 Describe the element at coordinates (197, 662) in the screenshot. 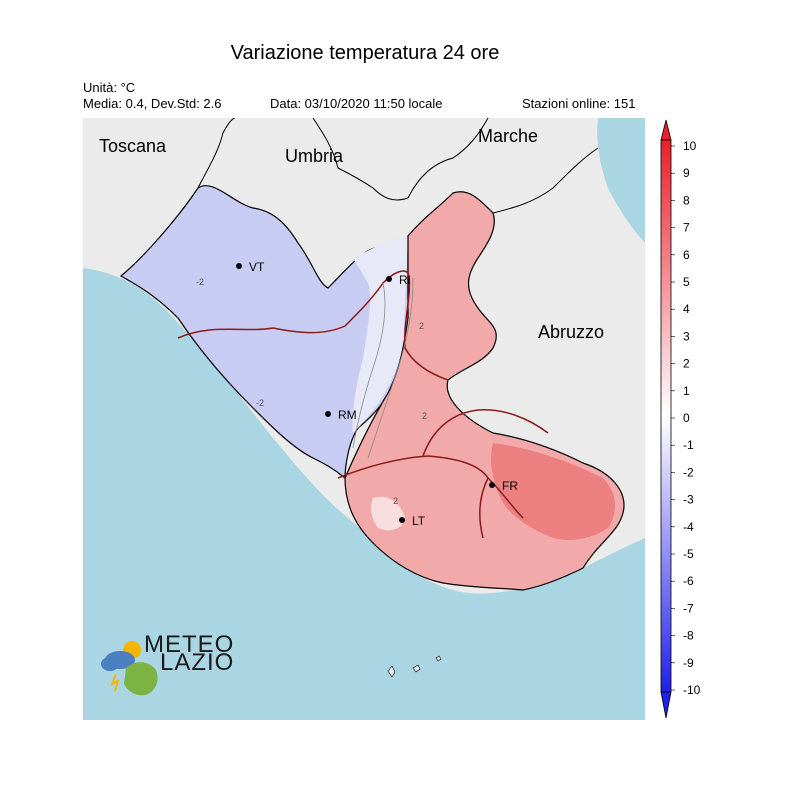

I see `logo-line-2: LAZIO` at that location.